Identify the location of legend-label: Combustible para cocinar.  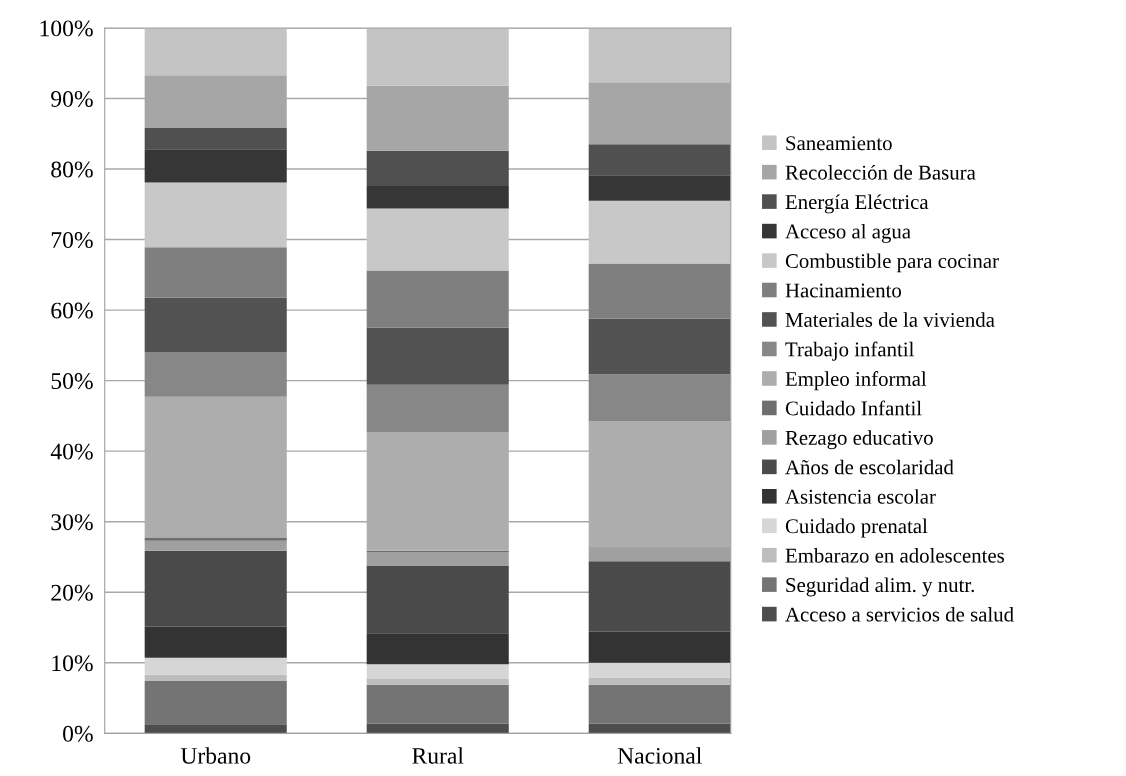
(892, 263).